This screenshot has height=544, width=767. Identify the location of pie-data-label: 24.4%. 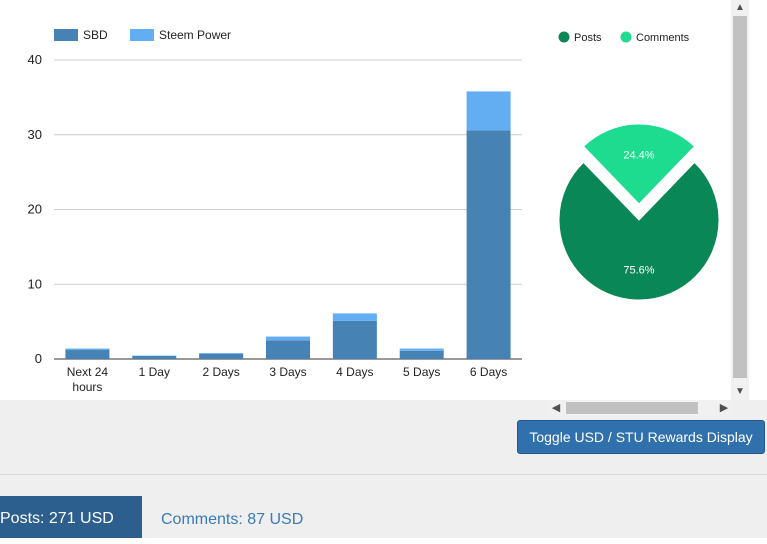
(638, 155).